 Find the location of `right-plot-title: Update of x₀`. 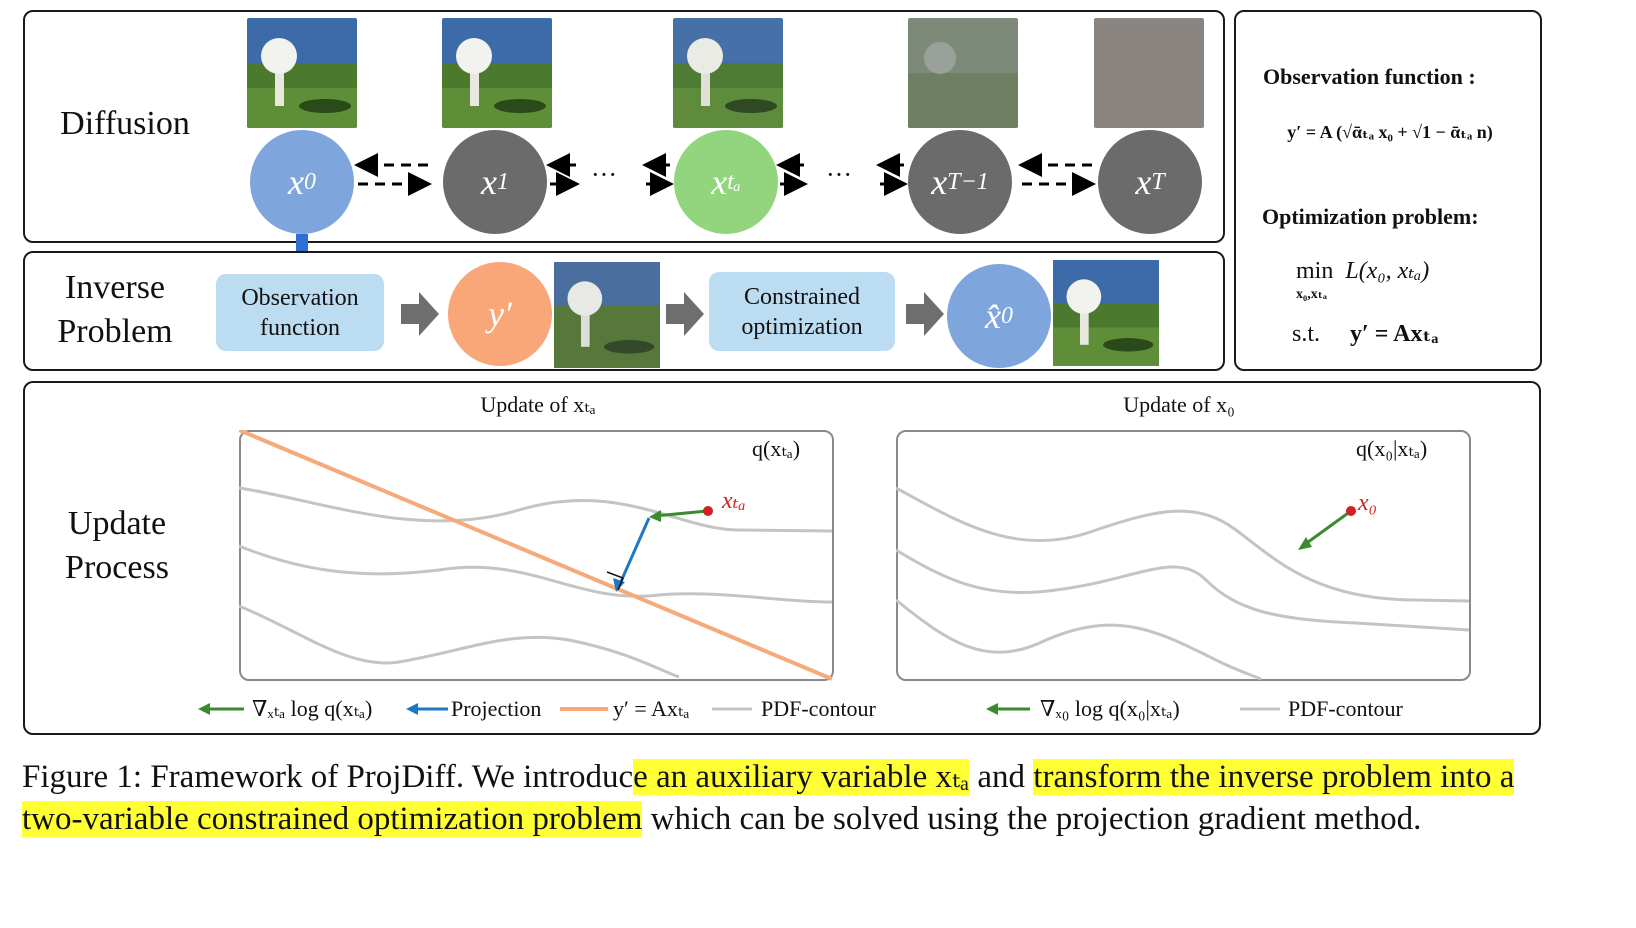

right-plot-title: Update of x₀ is located at coordinates (1179, 404).